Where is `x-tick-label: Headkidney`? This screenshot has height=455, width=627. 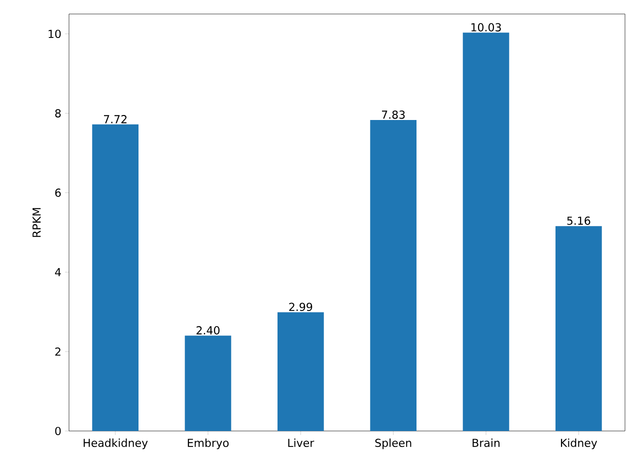
x-tick-label: Headkidney is located at coordinates (116, 444).